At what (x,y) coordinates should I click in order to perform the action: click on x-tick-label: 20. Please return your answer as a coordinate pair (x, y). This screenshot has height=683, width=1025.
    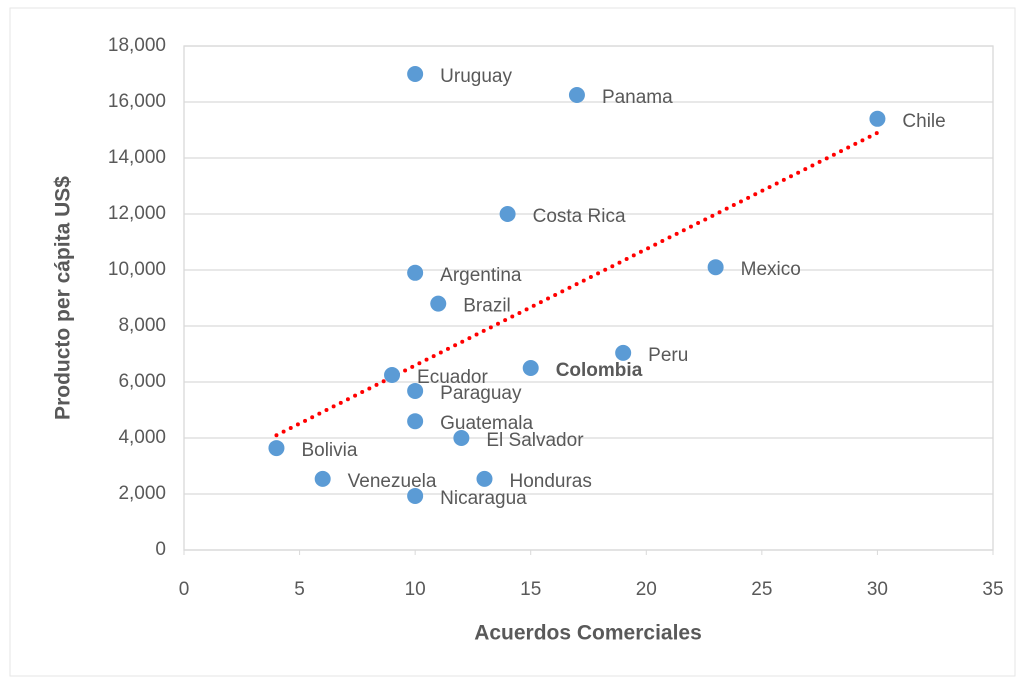
    Looking at the image, I should click on (646, 589).